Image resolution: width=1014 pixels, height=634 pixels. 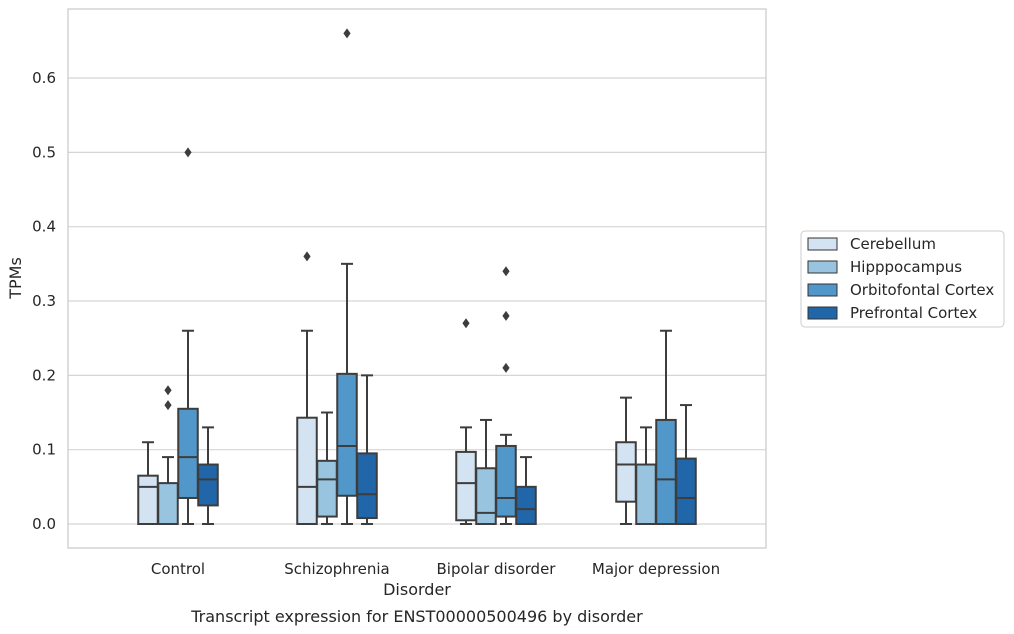 What do you see at coordinates (656, 569) in the screenshot?
I see `x-tick-label: Major depression` at bounding box center [656, 569].